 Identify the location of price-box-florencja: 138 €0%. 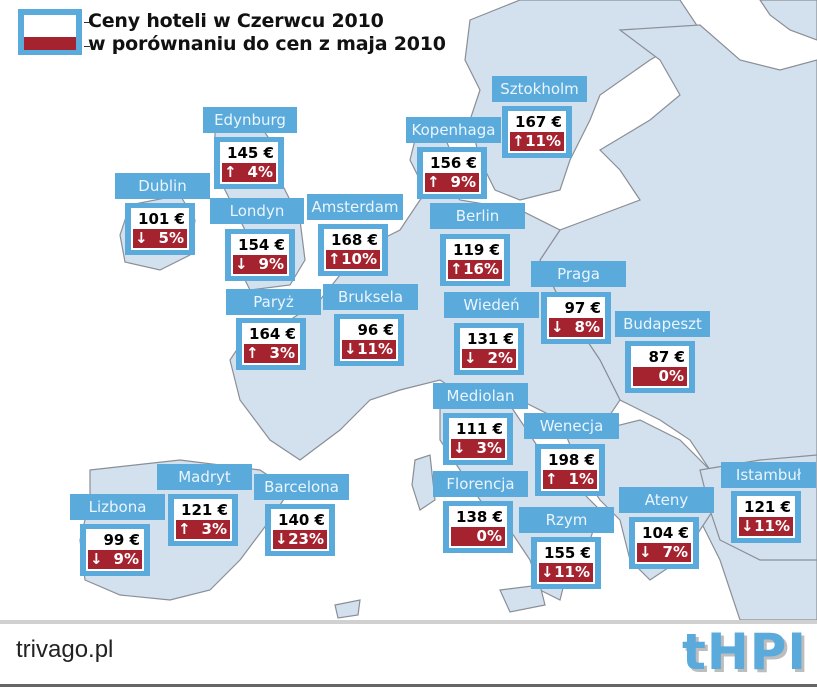
(478, 527).